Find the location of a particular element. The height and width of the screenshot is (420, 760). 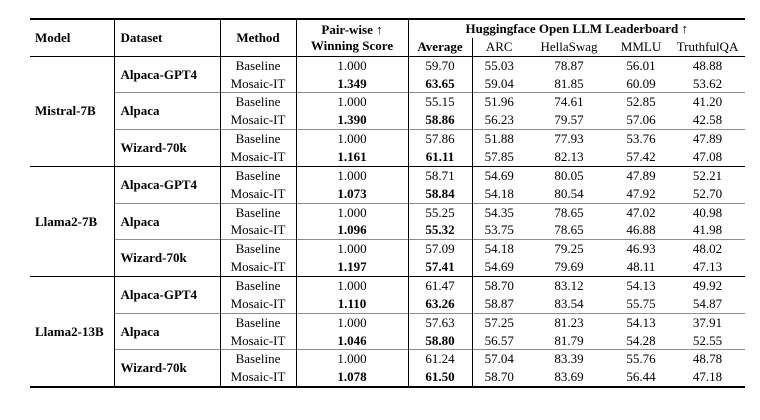

metric-cell-mmlu: 46.93 is located at coordinates (641, 249).